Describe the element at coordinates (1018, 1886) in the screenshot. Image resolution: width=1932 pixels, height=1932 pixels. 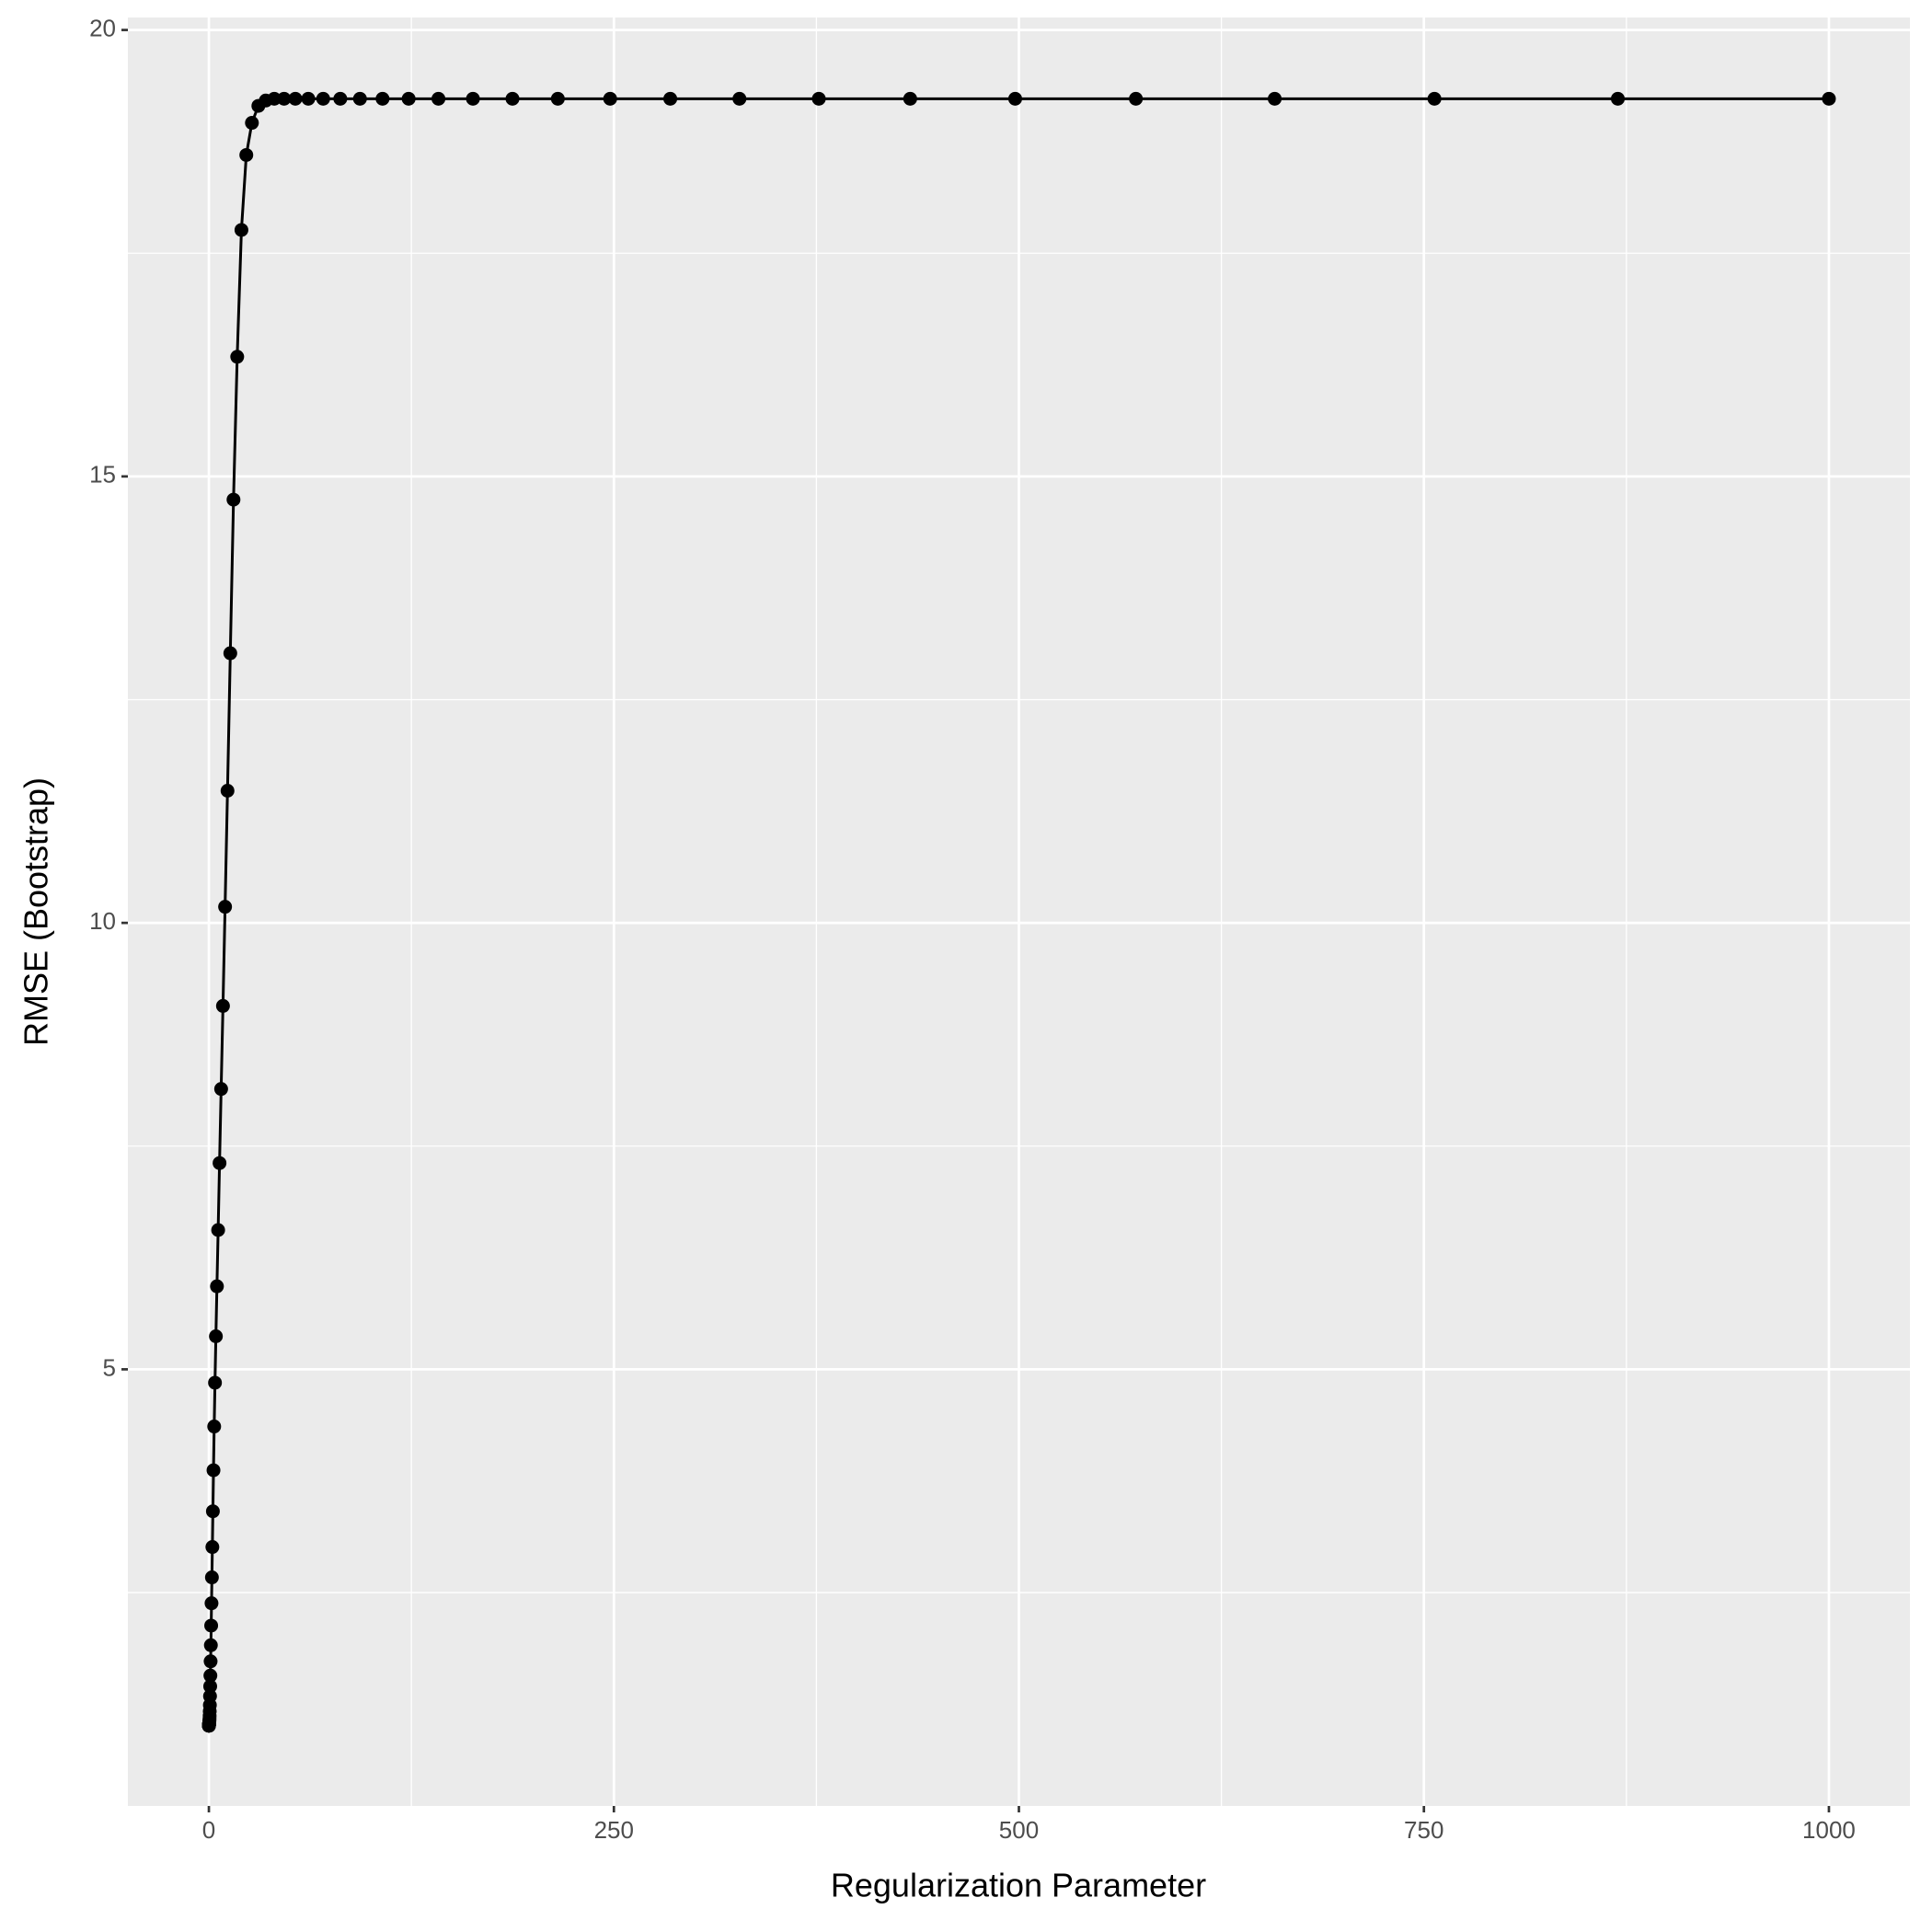
I see `x-axis-title: Regularization Parameter` at that location.